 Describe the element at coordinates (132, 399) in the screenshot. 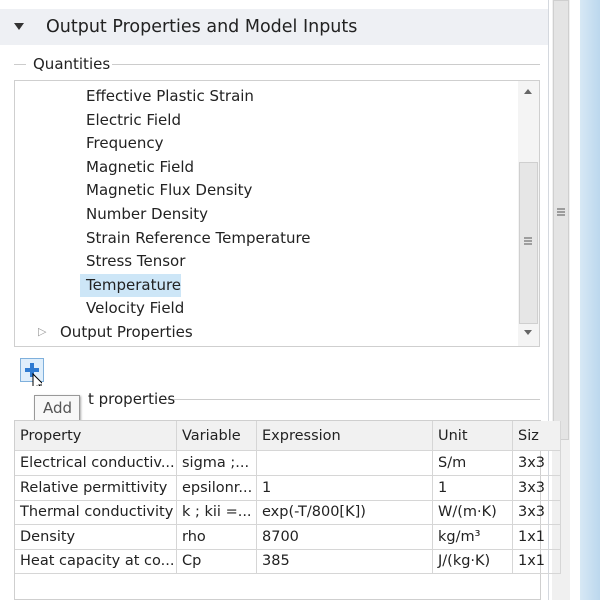

I see `group-label: t properties` at that location.